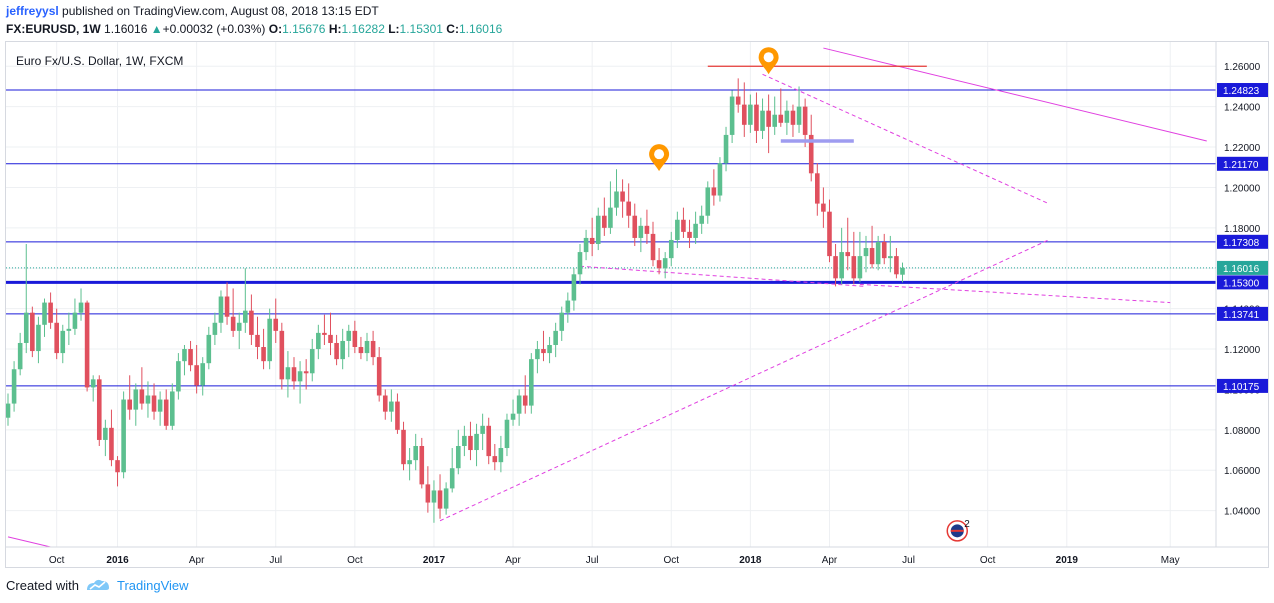 Image resolution: width=1274 pixels, height=603 pixels. I want to click on y-tick-label: 1.20000, so click(1242, 188).